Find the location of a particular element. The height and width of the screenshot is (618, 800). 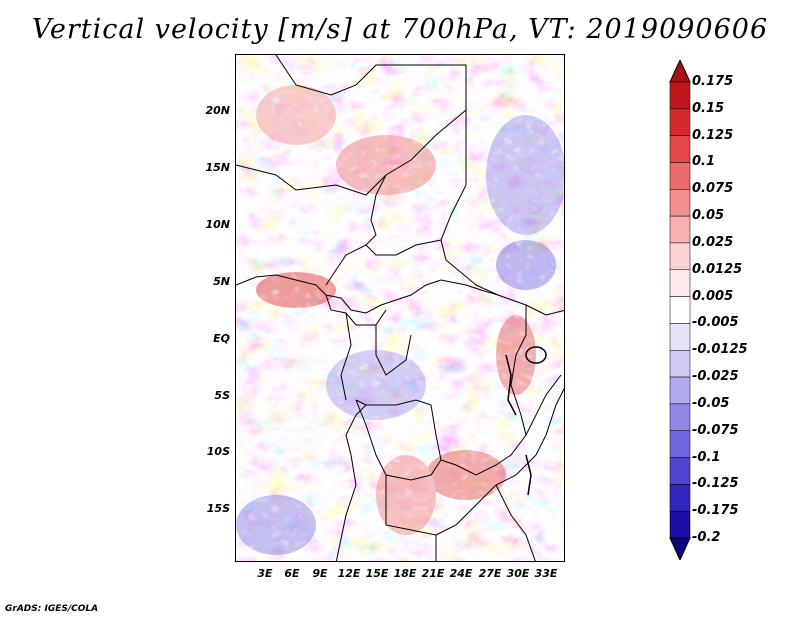

lon-label-15e: 15E is located at coordinates (377, 573).